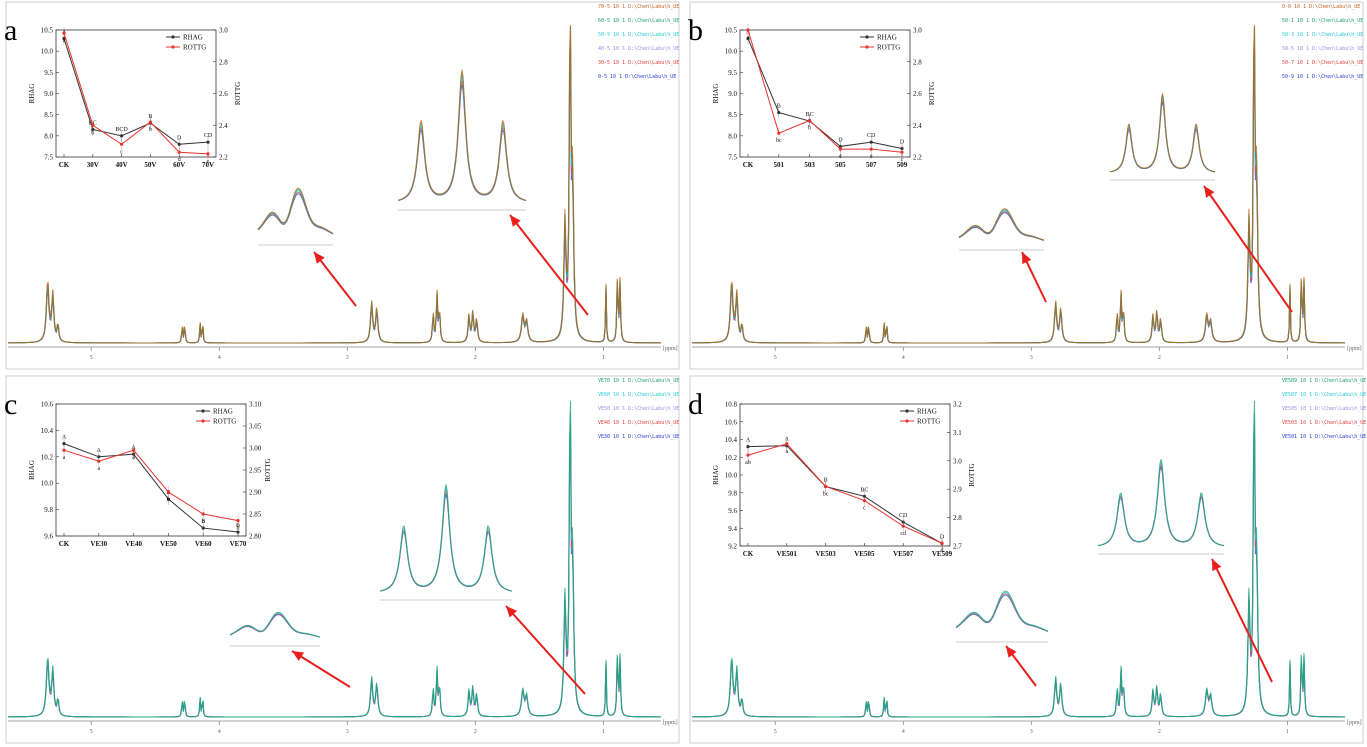 This screenshot has width=1367, height=747. What do you see at coordinates (48, 537) in the screenshot?
I see `inset-left-tick-label: 9.6` at bounding box center [48, 537].